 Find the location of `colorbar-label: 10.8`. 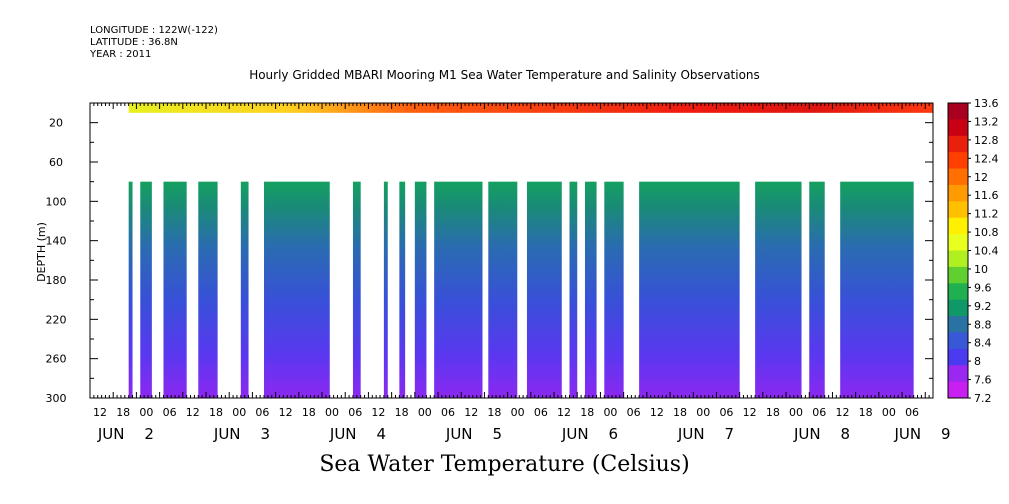

colorbar-label: 10.8 is located at coordinates (986, 232).